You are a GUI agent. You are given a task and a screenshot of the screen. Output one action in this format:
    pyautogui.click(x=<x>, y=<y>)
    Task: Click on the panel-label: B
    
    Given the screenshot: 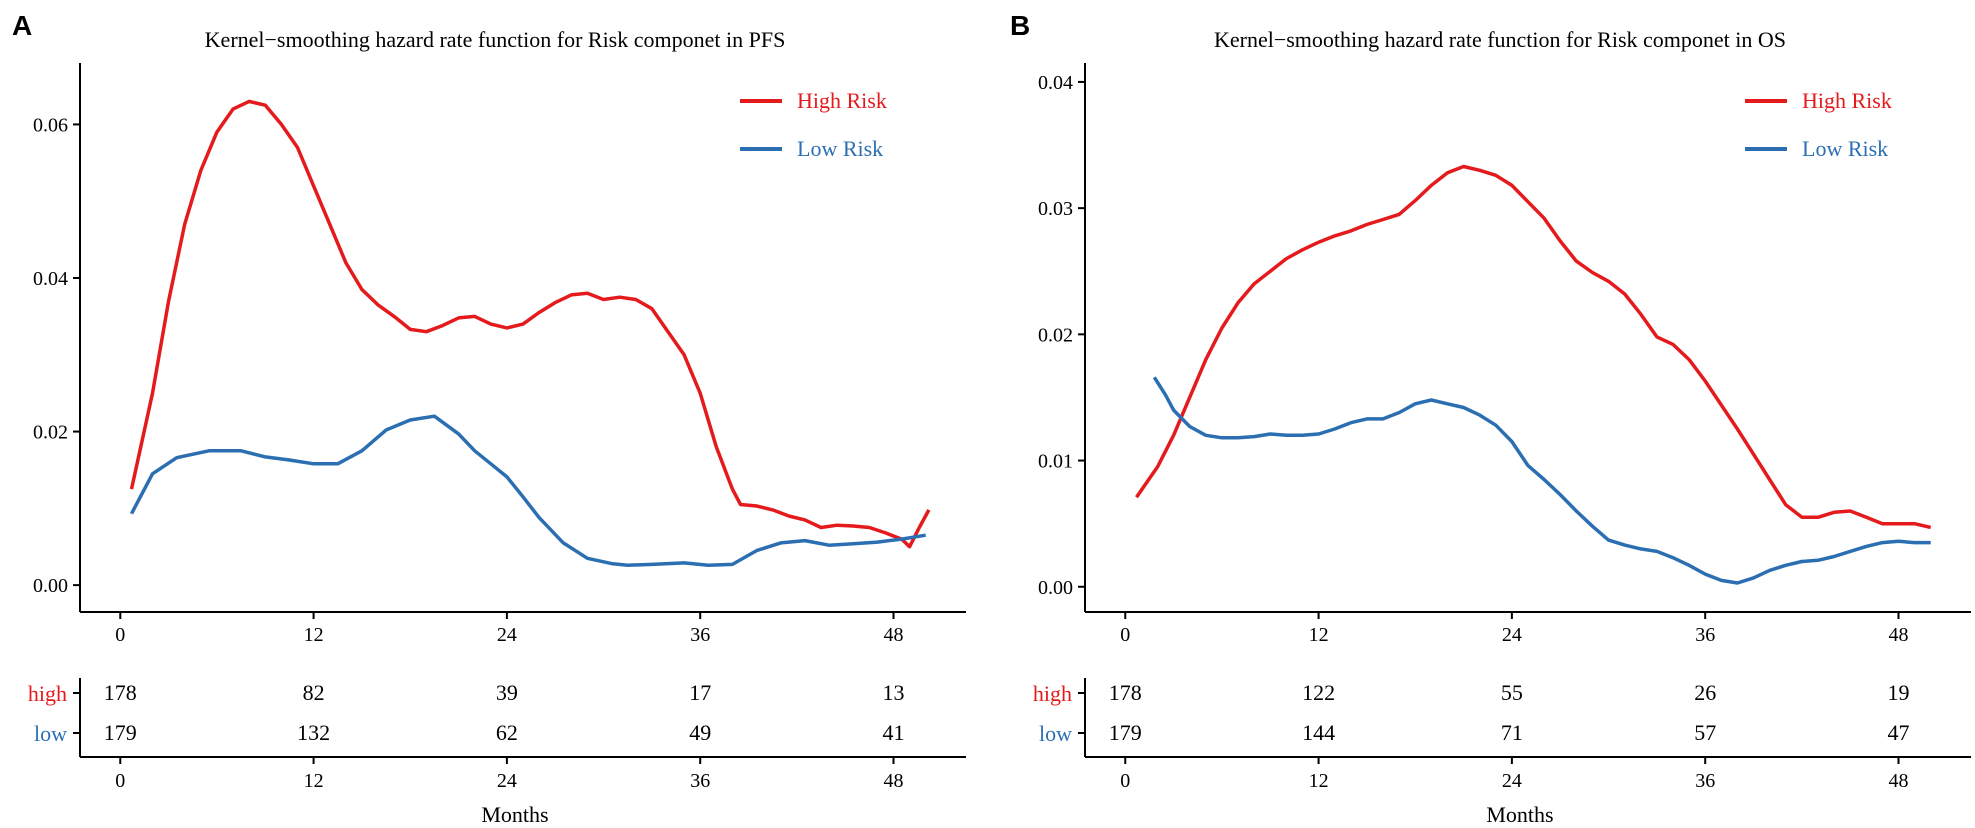 What is the action you would take?
    pyautogui.click(x=1020, y=25)
    